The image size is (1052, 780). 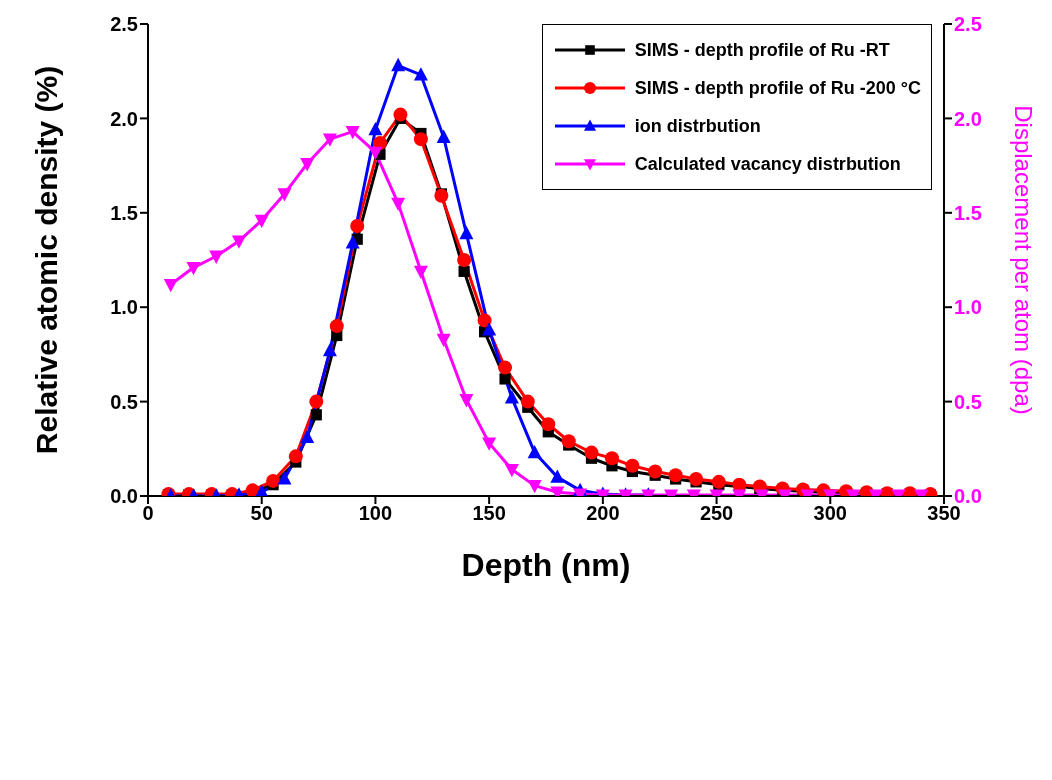 What do you see at coordinates (603, 513) in the screenshot?
I see `x-tick-label: 200` at bounding box center [603, 513].